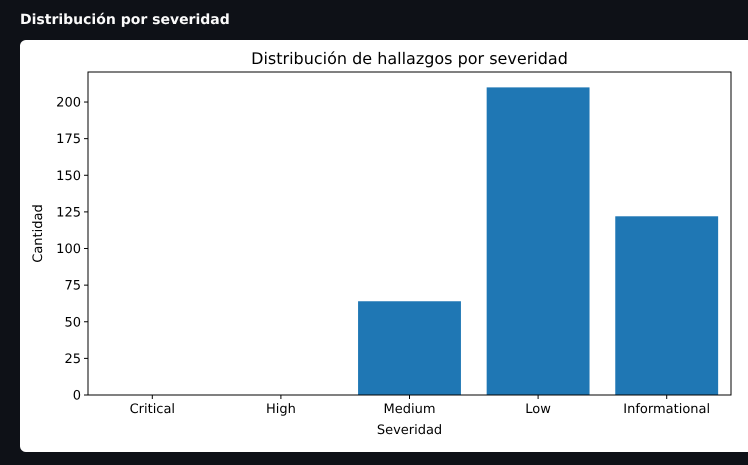 The height and width of the screenshot is (465, 748). What do you see at coordinates (538, 409) in the screenshot?
I see `x-tick-label: Low` at bounding box center [538, 409].